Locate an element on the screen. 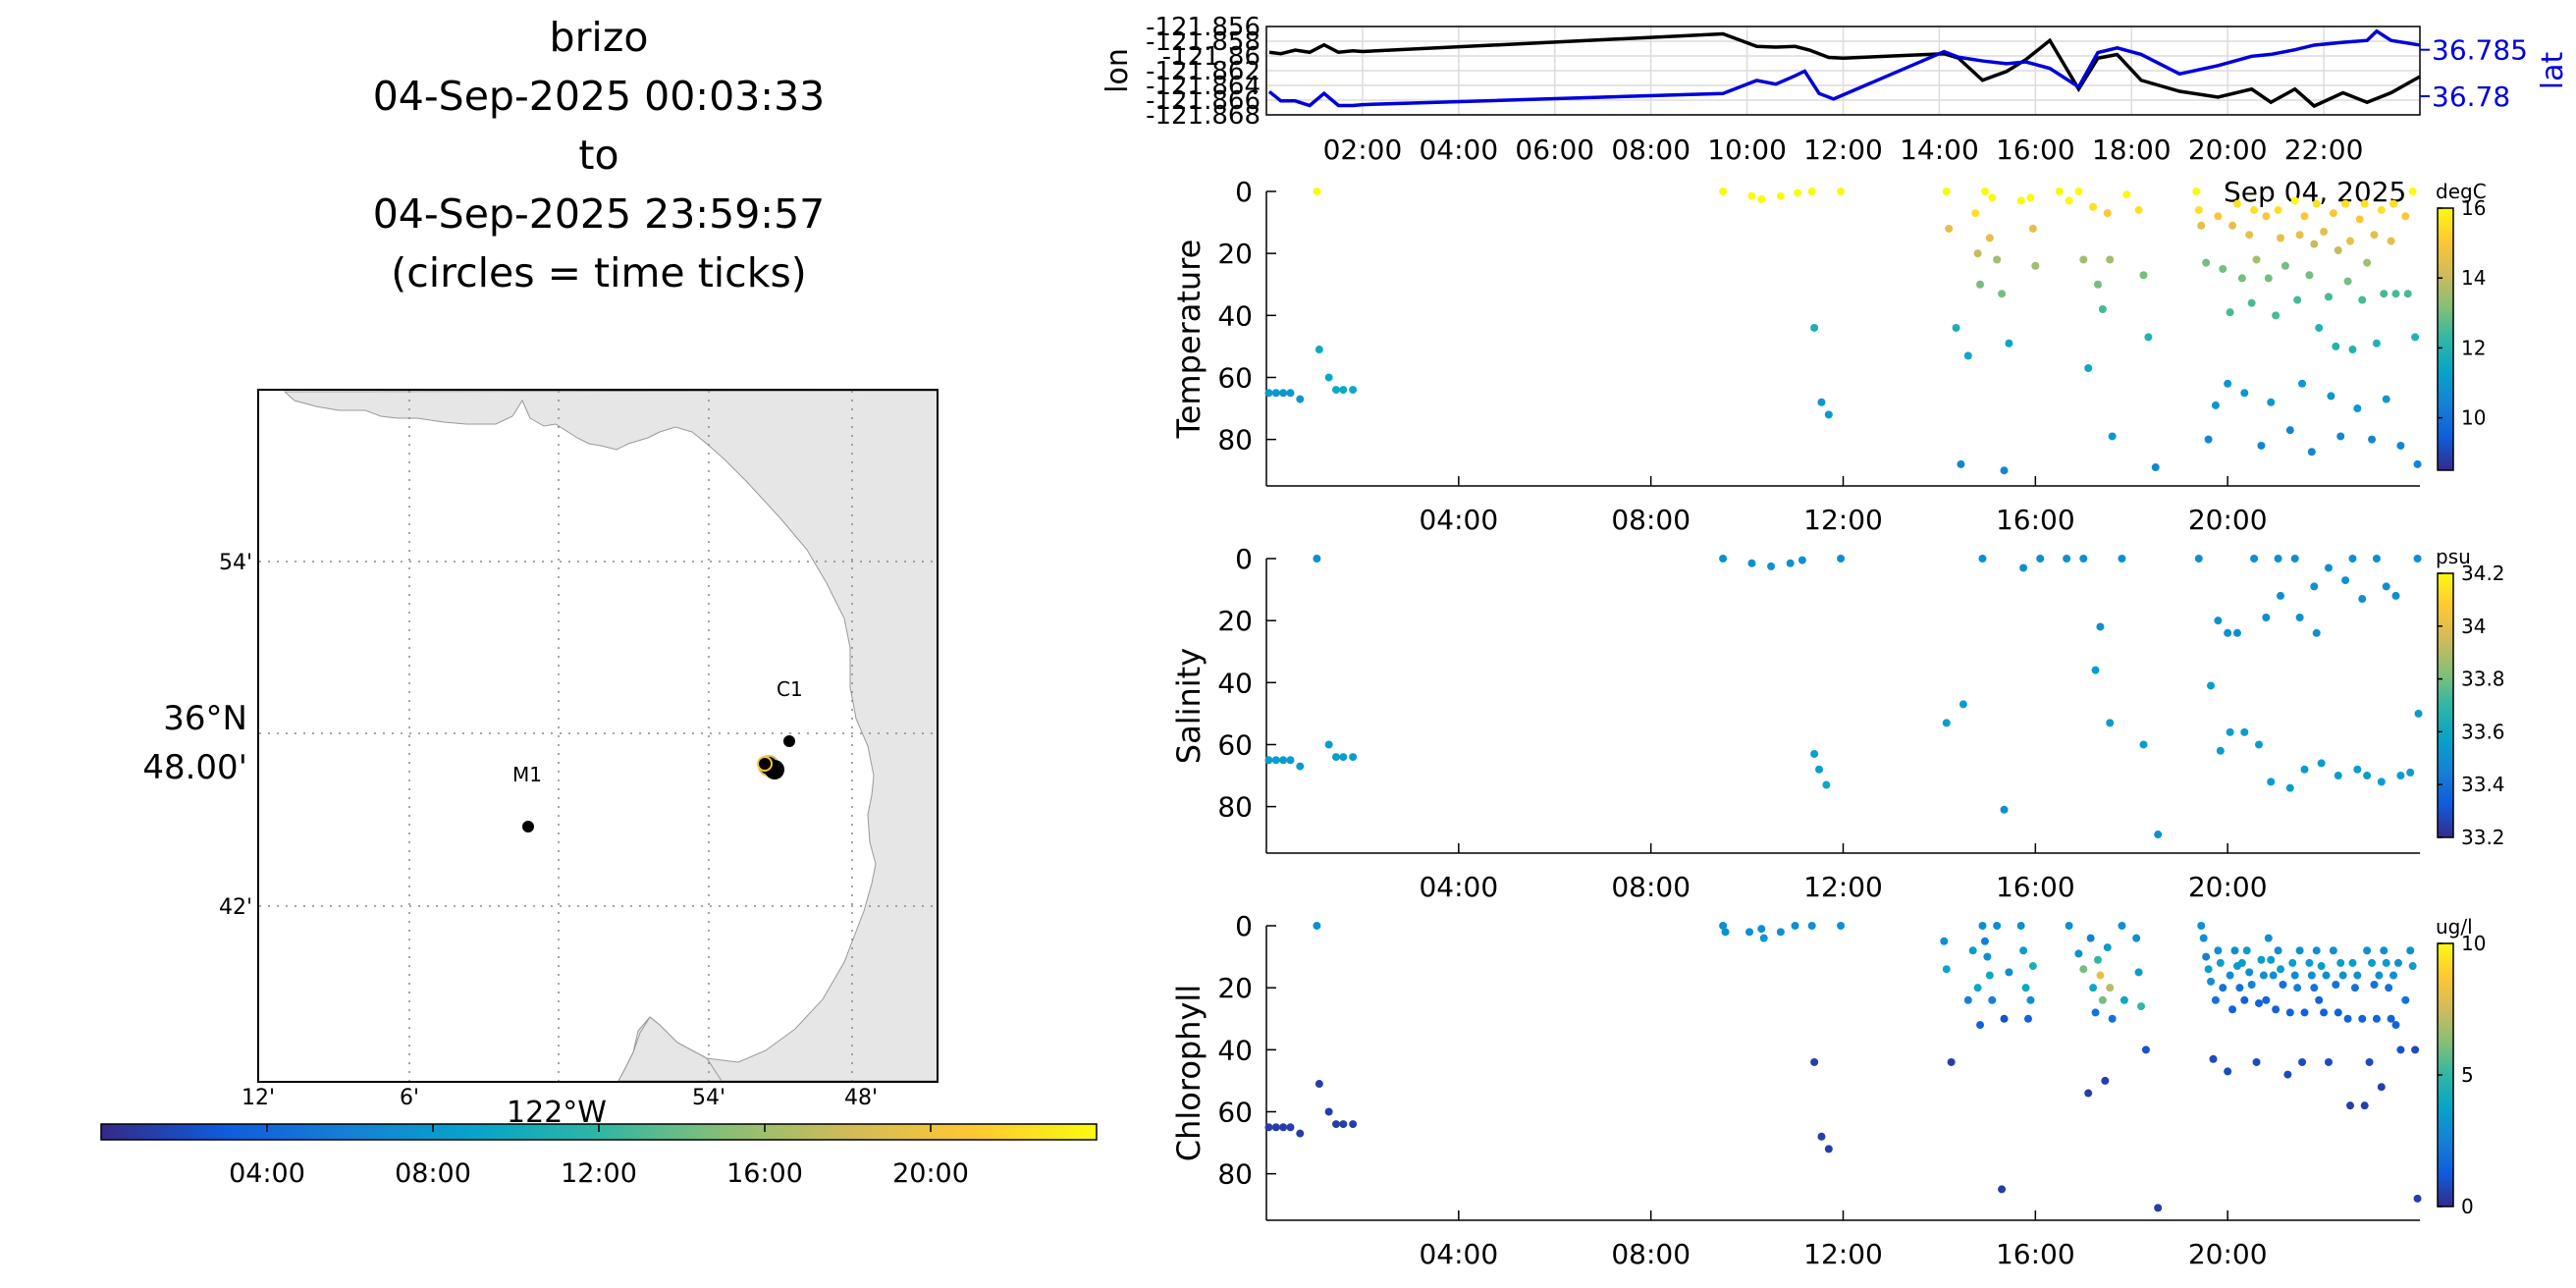 Image resolution: width=2576 pixels, height=1288 pixels. lon-tick-label: -121.86 is located at coordinates (1211, 57).